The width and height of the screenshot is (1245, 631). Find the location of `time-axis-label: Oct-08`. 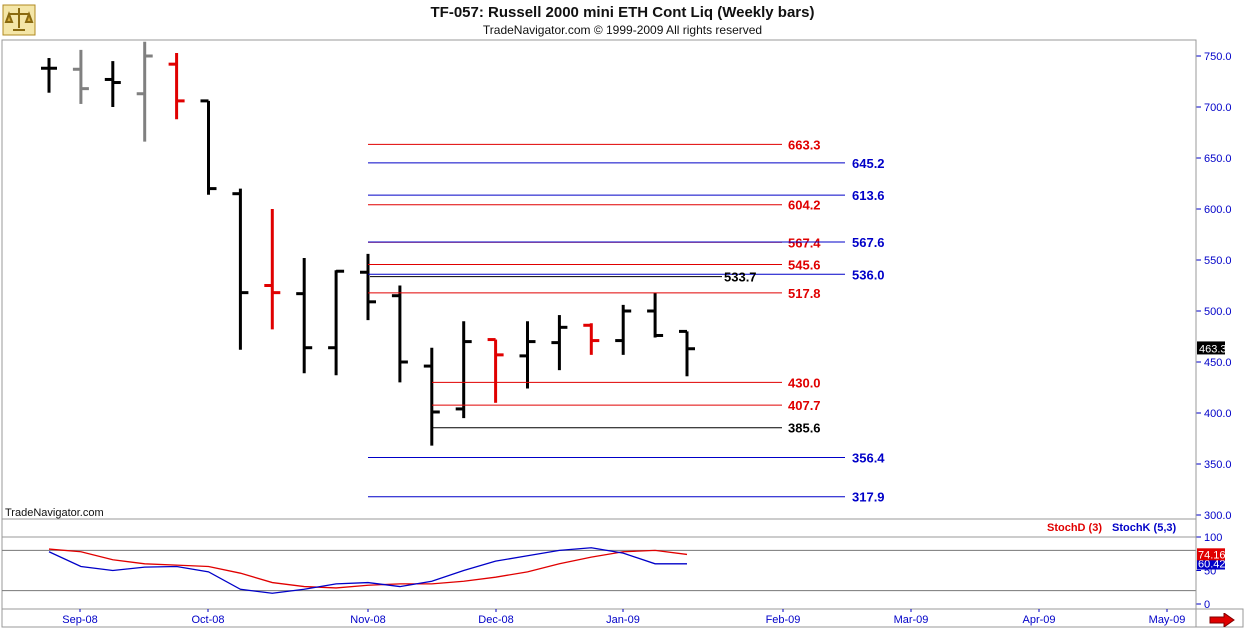

time-axis-label: Oct-08 is located at coordinates (207, 620).